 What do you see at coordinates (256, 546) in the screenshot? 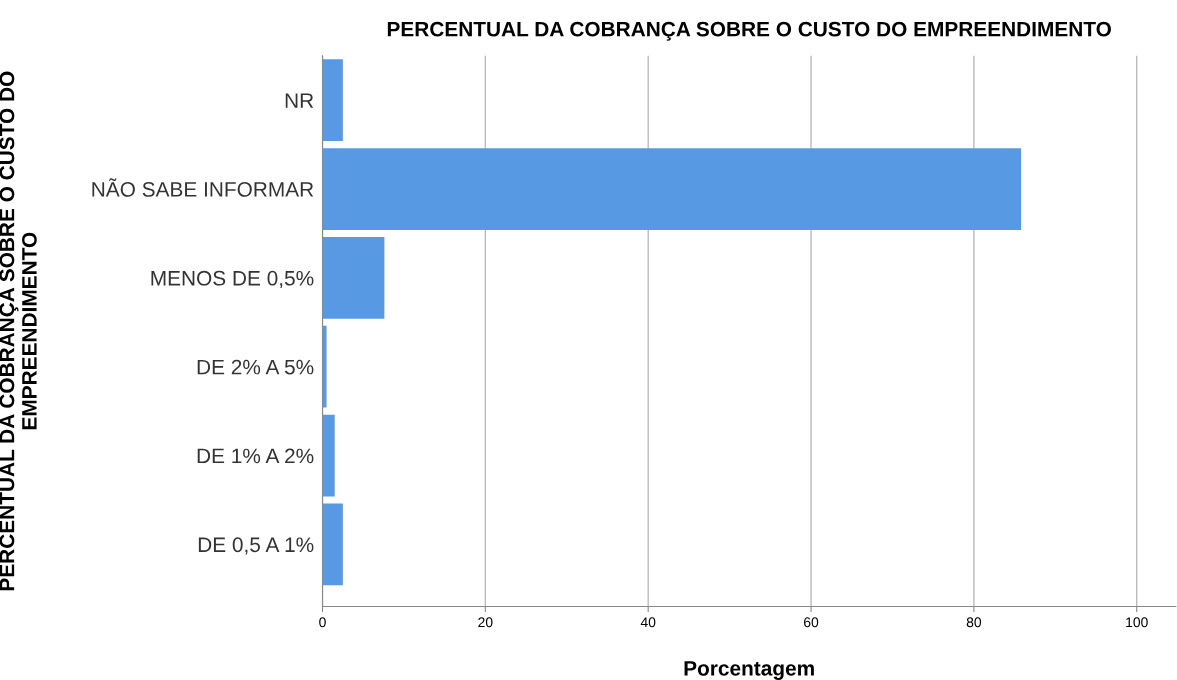
I see `y-tick-label: DE 0,5 A 1%` at bounding box center [256, 546].